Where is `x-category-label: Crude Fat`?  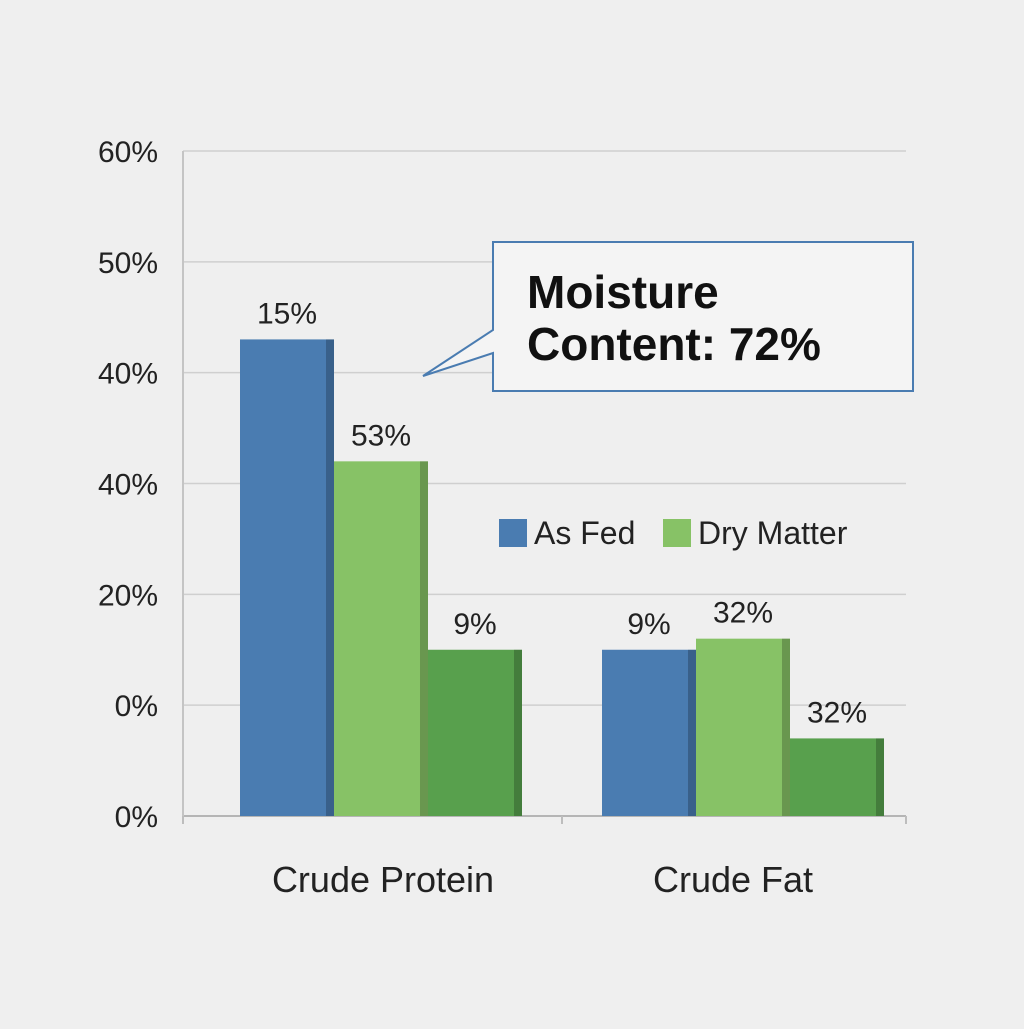
x-category-label: Crude Fat is located at coordinates (733, 879).